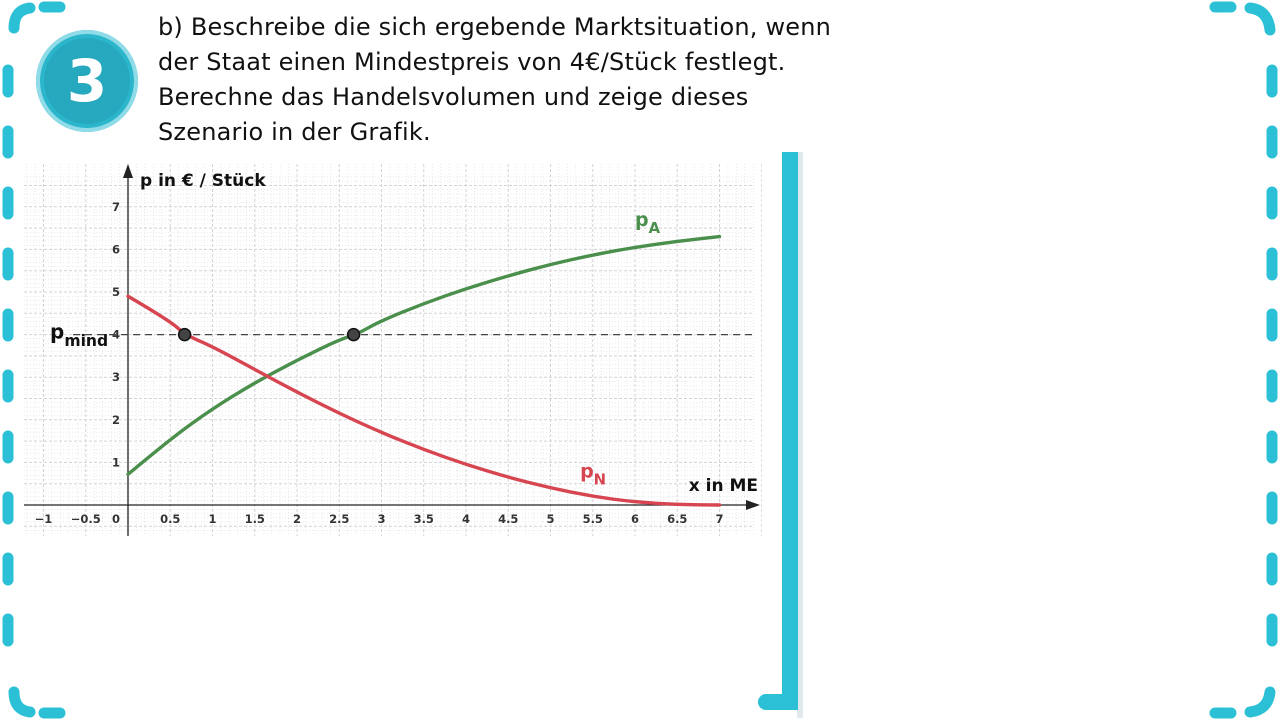 The width and height of the screenshot is (1280, 720). I want to click on x-axis-arrow, so click(753, 505).